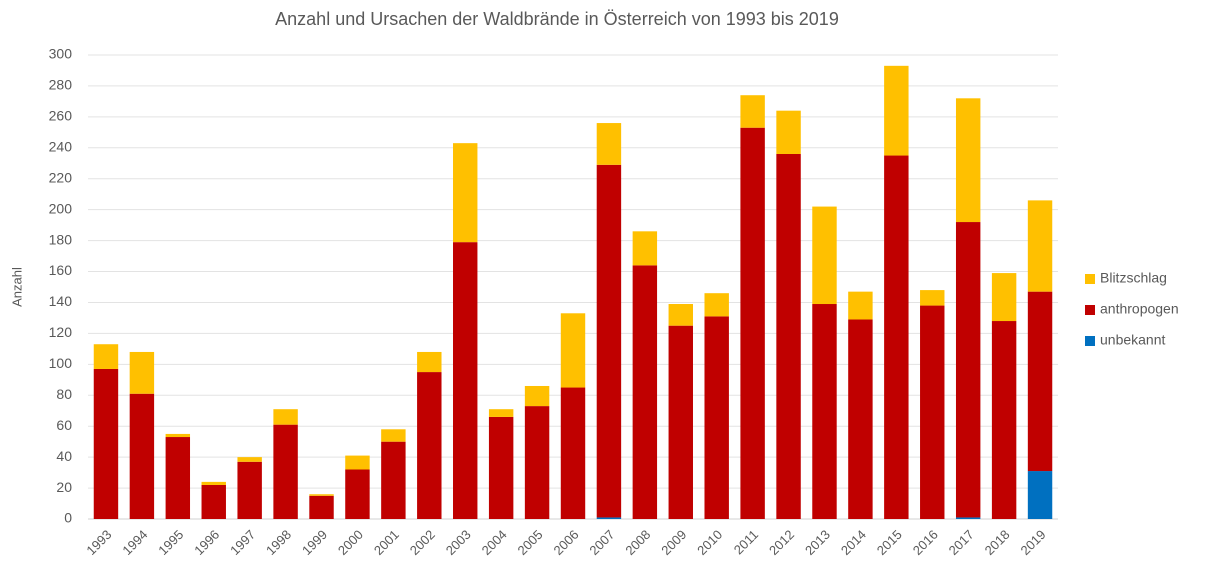  I want to click on x-tick-label: 2015, so click(889, 542).